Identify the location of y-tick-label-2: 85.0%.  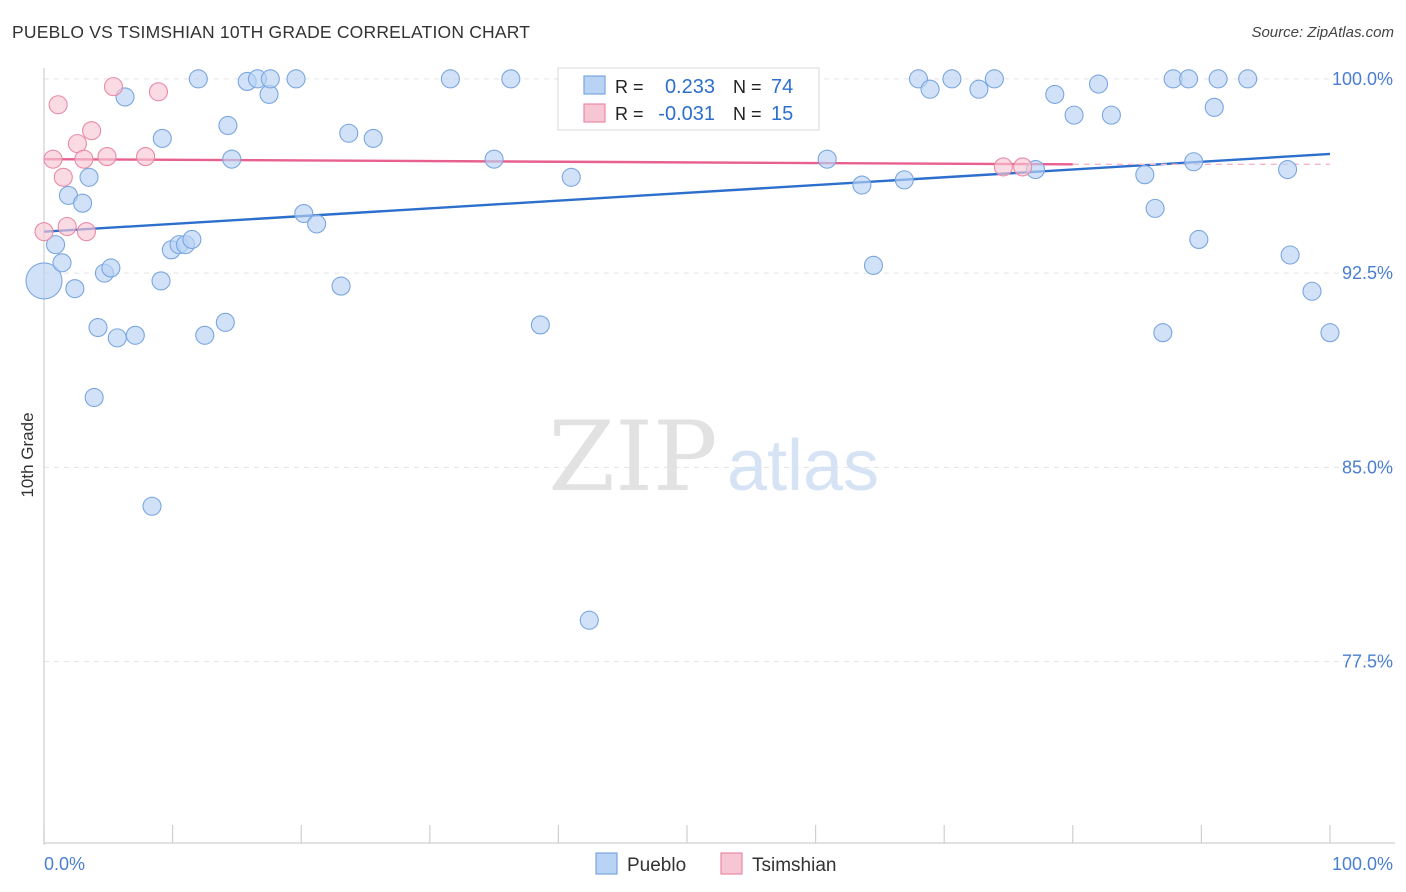
(1367, 467).